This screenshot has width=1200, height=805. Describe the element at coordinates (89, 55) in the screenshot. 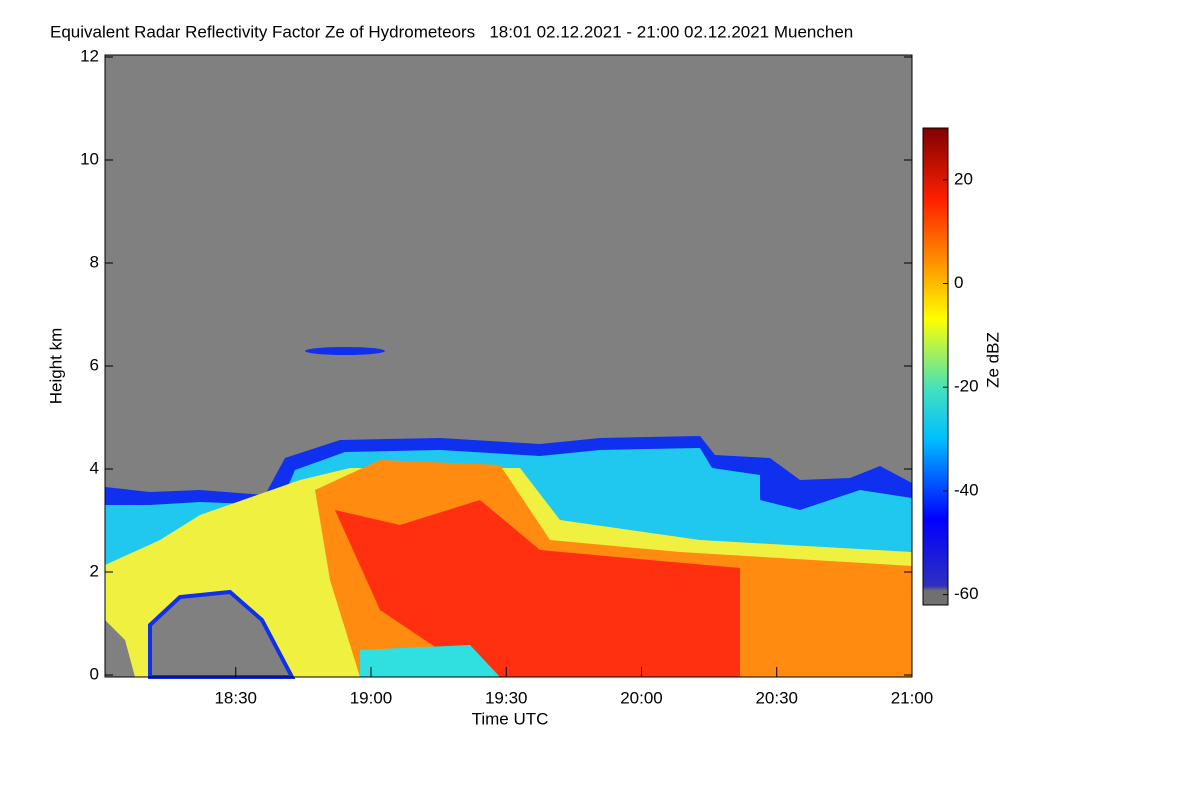

I see `y-tick-label: 12` at that location.